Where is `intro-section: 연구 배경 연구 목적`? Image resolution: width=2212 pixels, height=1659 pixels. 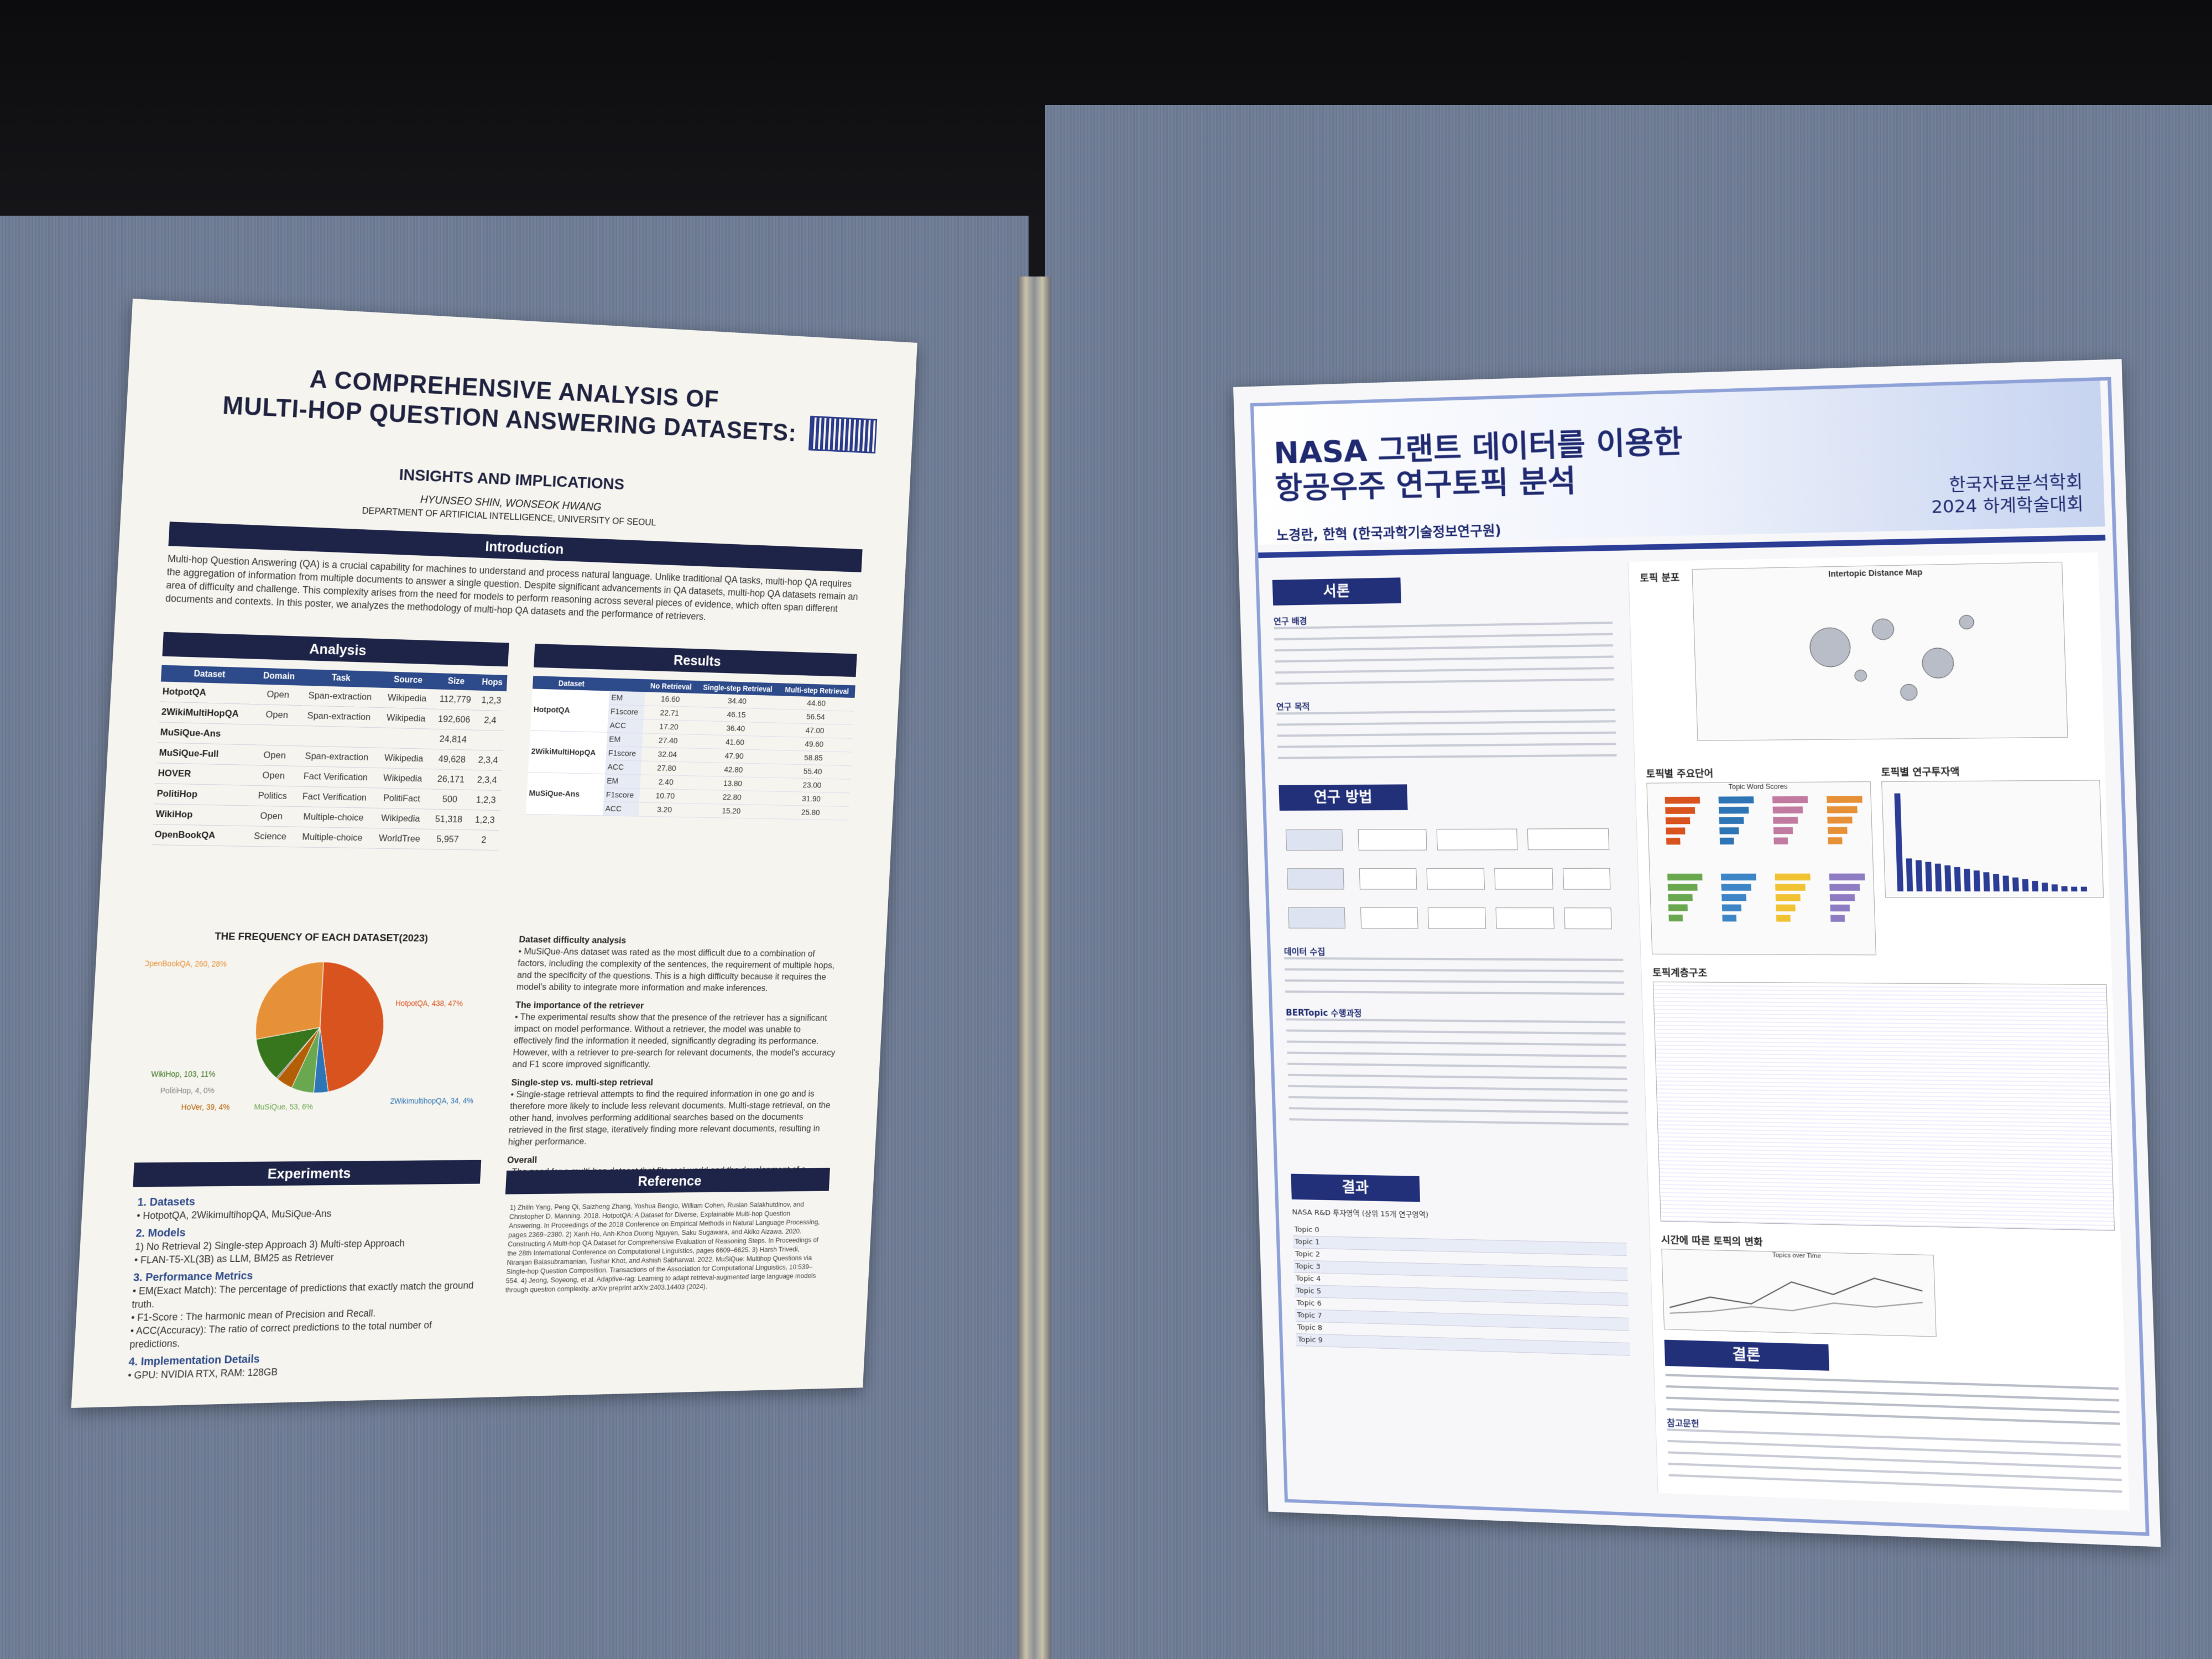
intro-section: 연구 배경 연구 목적 is located at coordinates (1446, 690).